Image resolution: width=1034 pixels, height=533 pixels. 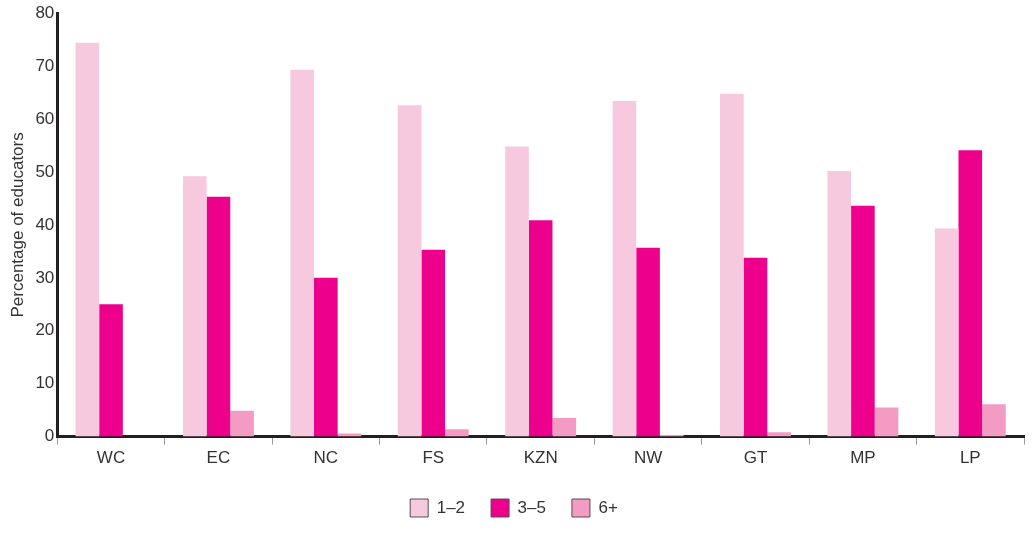 I want to click on x-tick-label: NW, so click(x=648, y=458).